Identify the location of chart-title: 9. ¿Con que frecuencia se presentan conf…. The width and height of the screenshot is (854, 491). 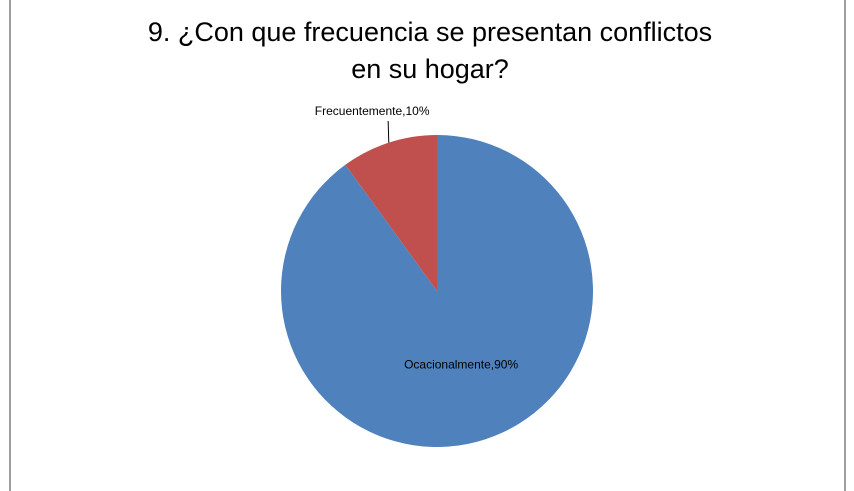
(430, 50).